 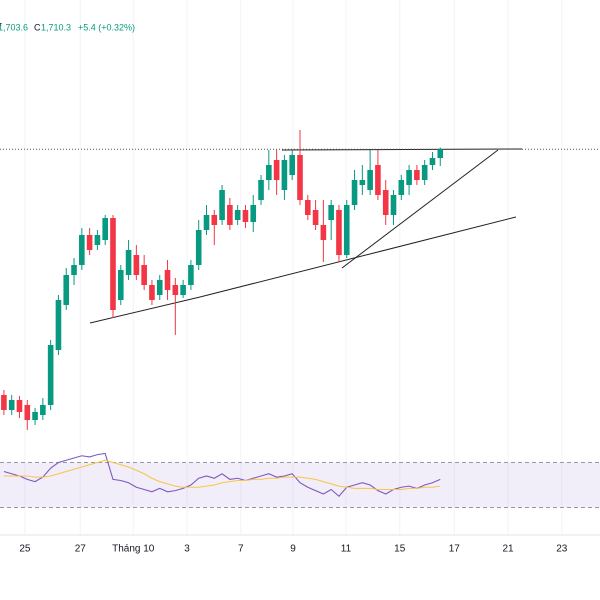 What do you see at coordinates (346, 549) in the screenshot?
I see `x-tick-label: 11` at bounding box center [346, 549].